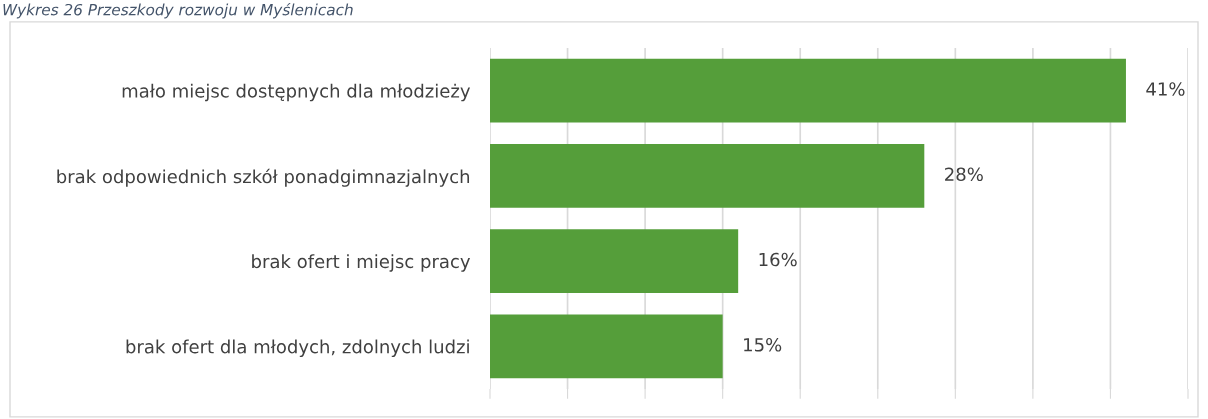 The image size is (1208, 419). What do you see at coordinates (297, 348) in the screenshot?
I see `y-tick-label: brak ofert dla młodych, zdolnych ludzi` at bounding box center [297, 348].